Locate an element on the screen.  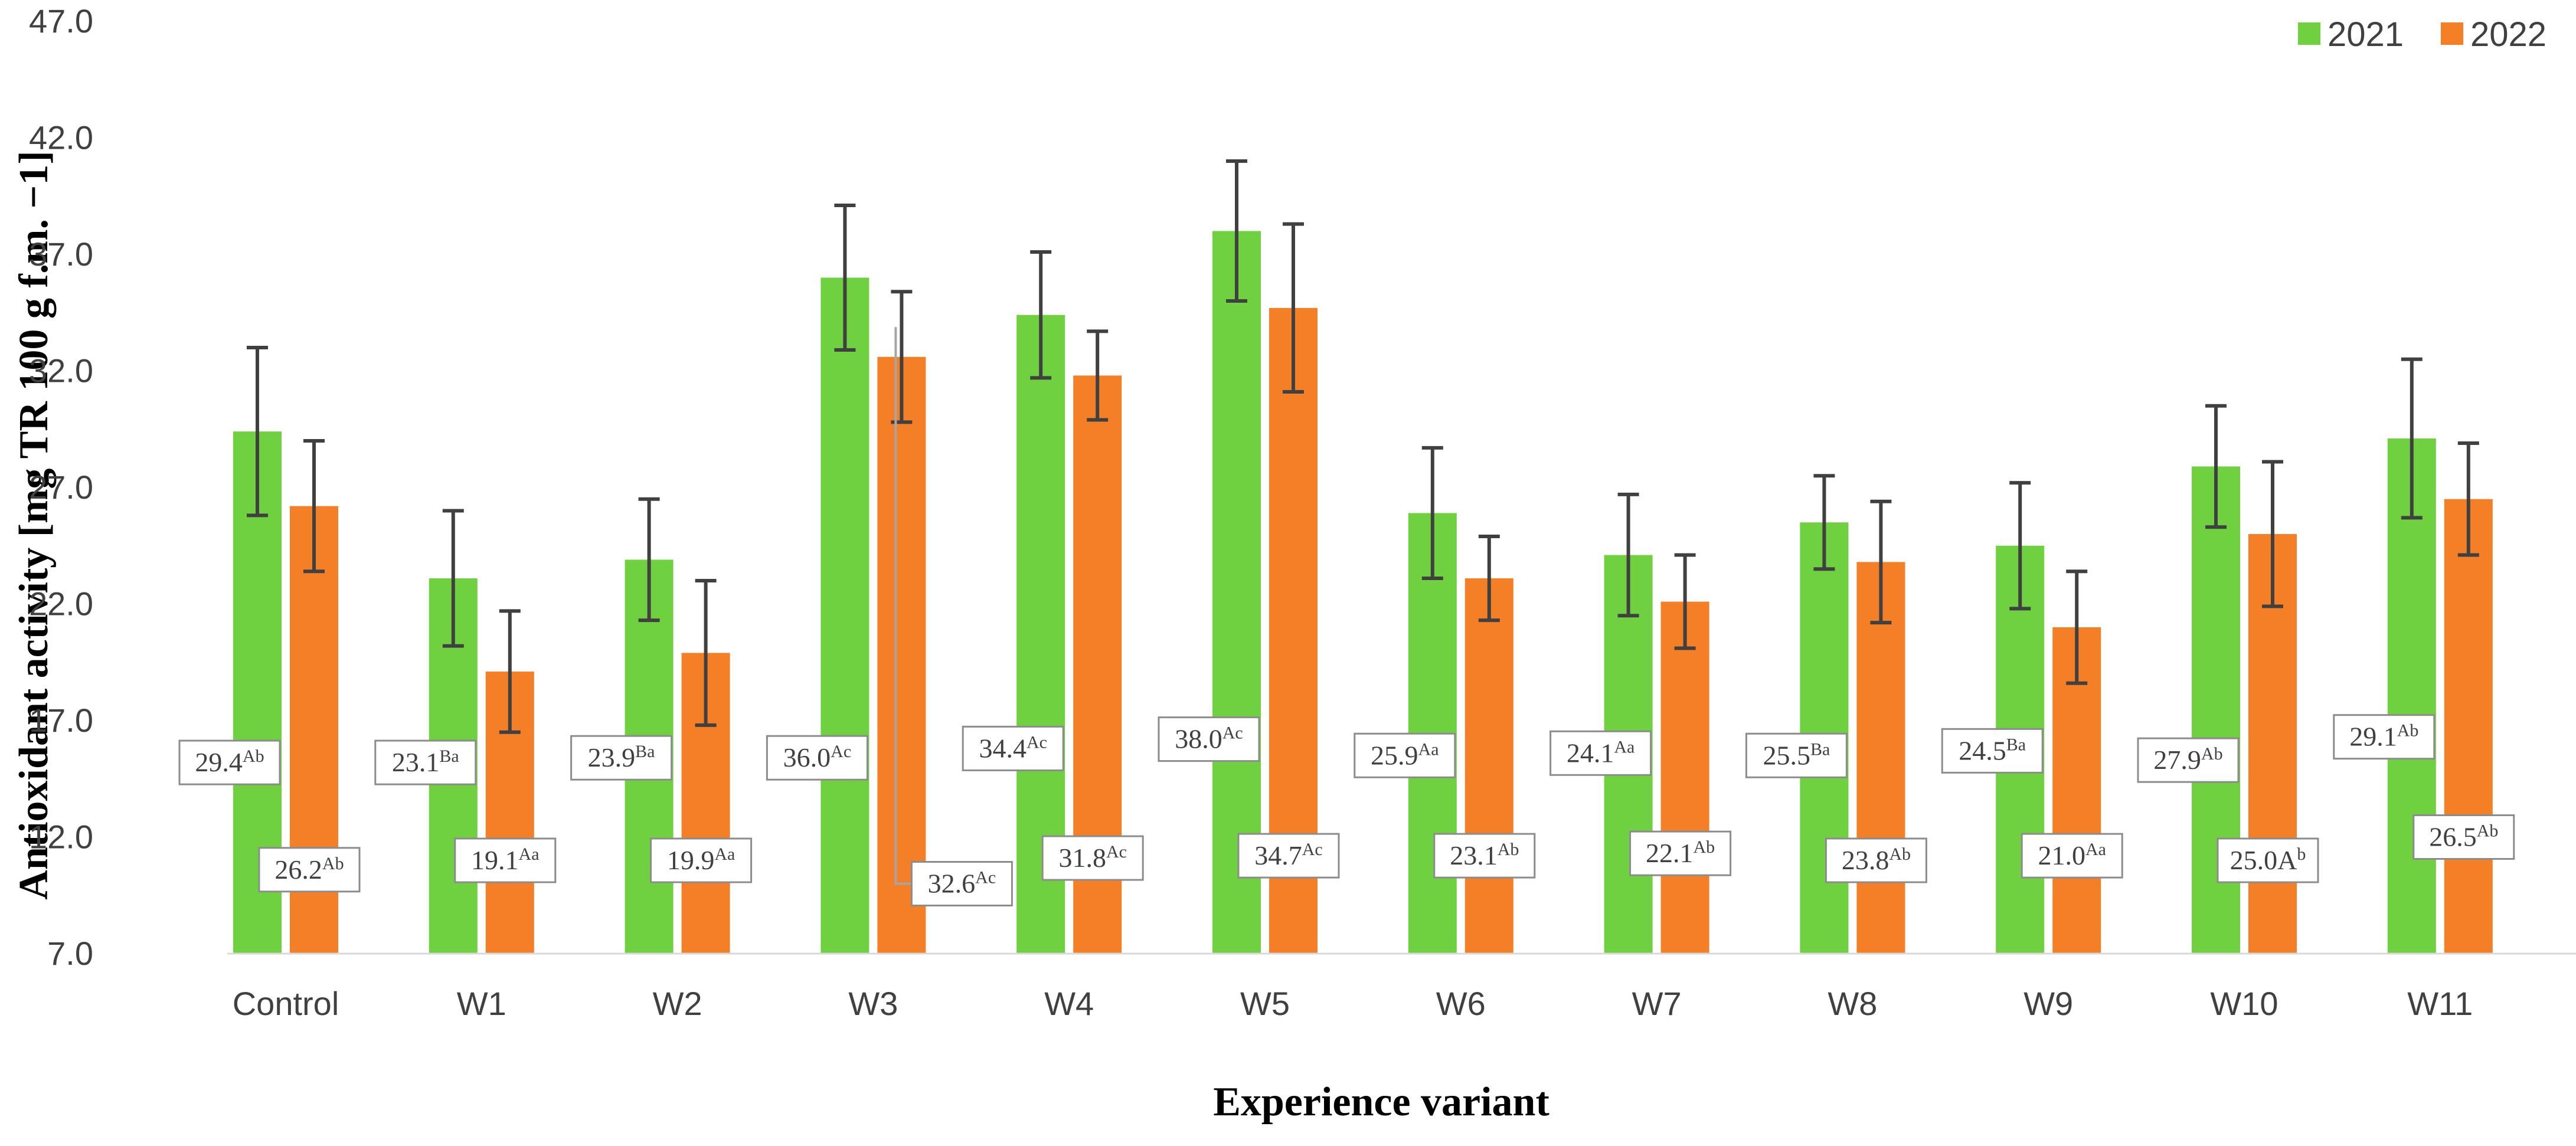
bar-2022-W8 is located at coordinates (1880, 758).